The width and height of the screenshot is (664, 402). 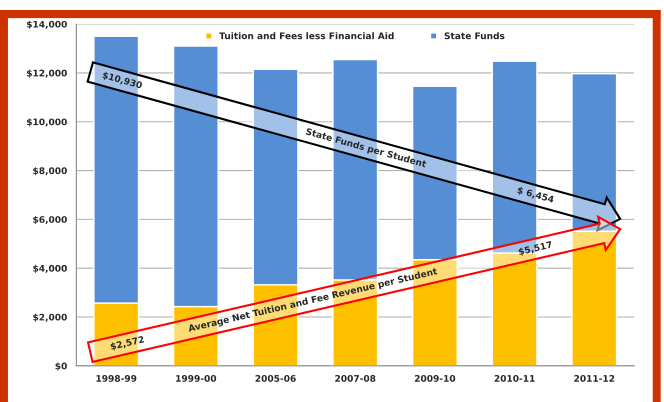 What do you see at coordinates (61, 366) in the screenshot?
I see `y-tick-label: $0` at bounding box center [61, 366].